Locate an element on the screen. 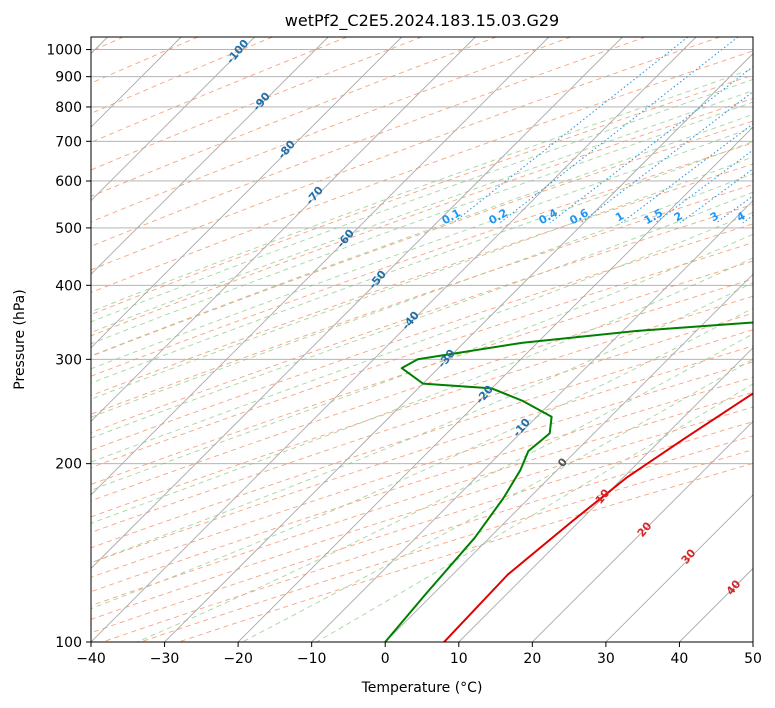 Image resolution: width=775 pixels, height=708 pixels. x-tick-label: 30 is located at coordinates (606, 659).